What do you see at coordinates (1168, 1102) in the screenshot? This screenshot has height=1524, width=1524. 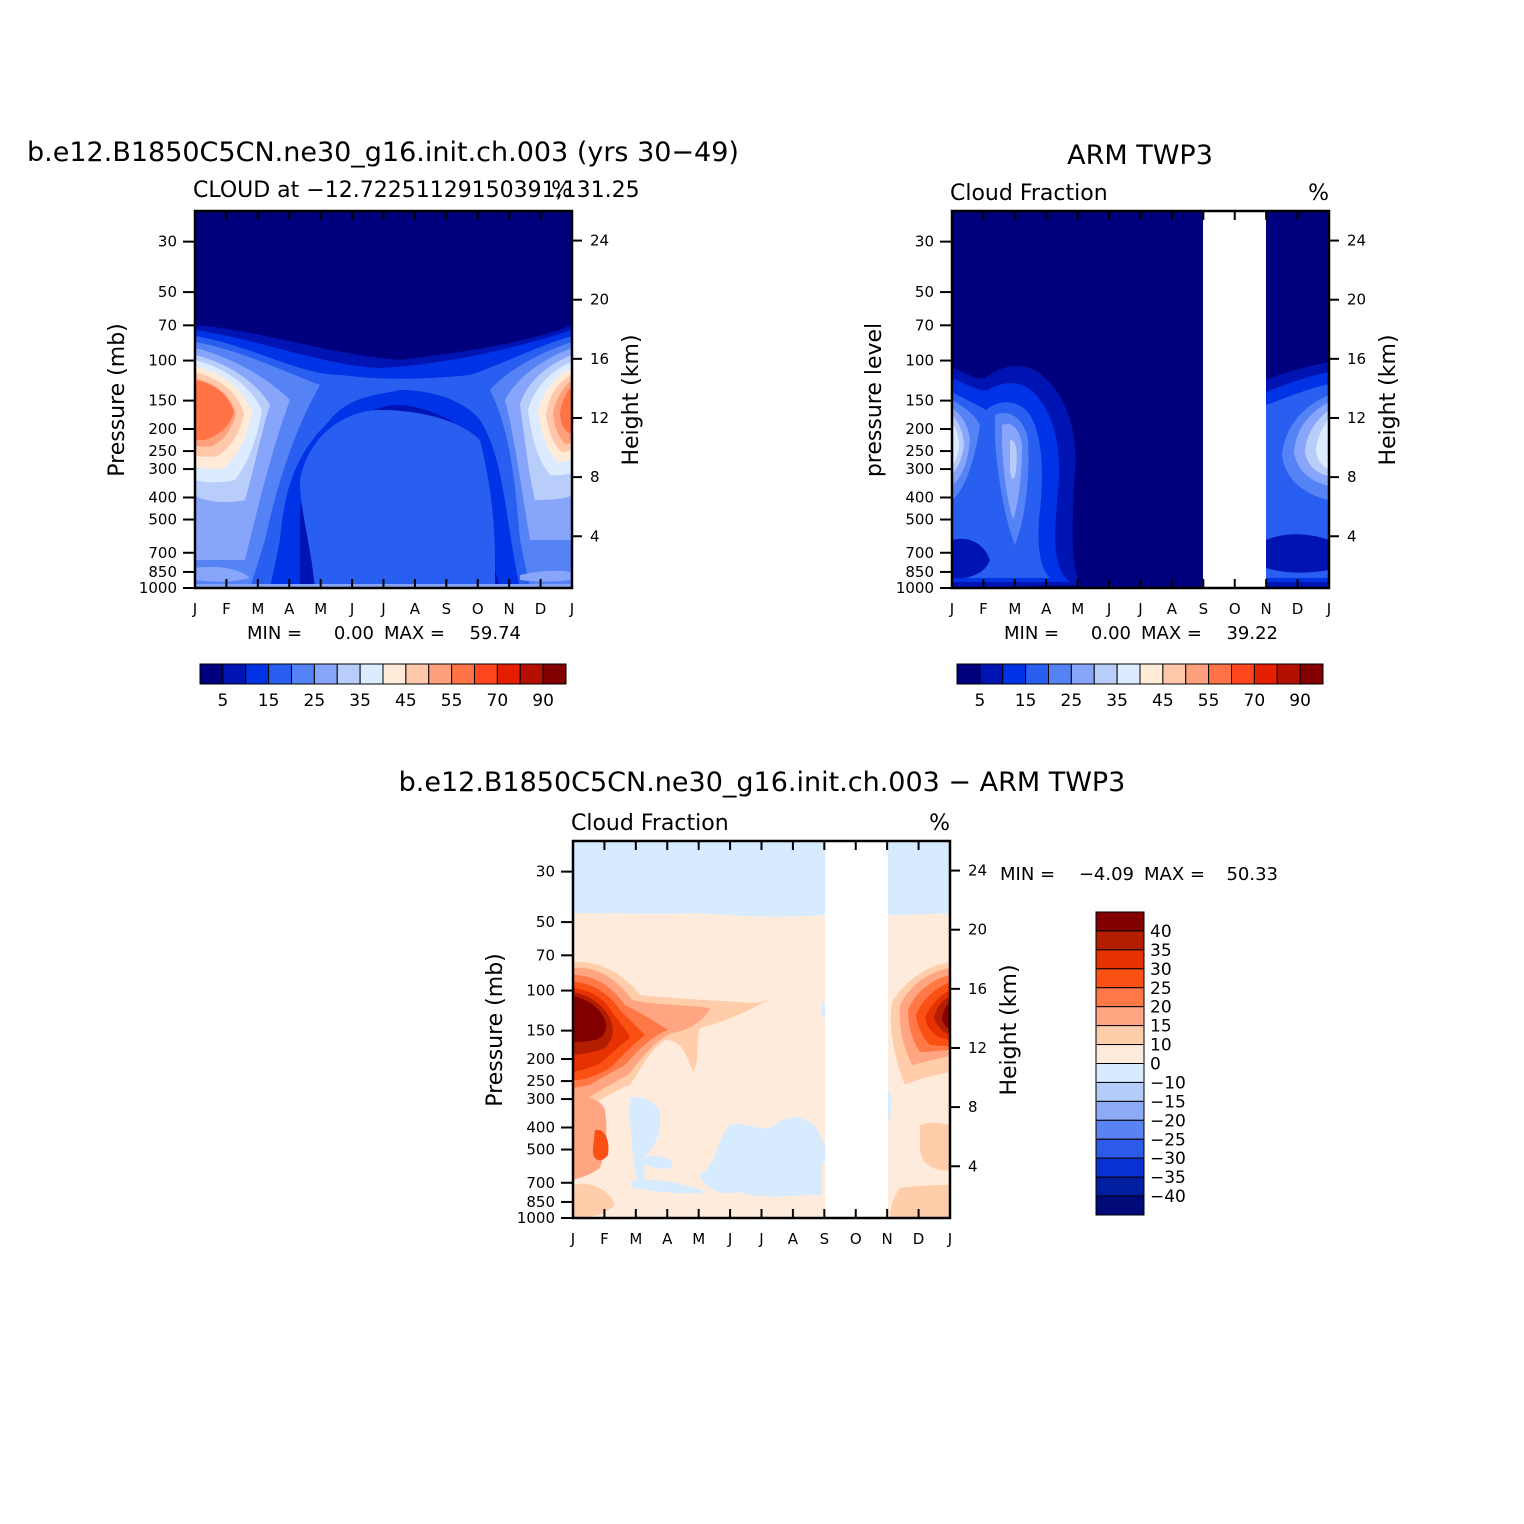 I see `colorbar-label: −15` at bounding box center [1168, 1102].